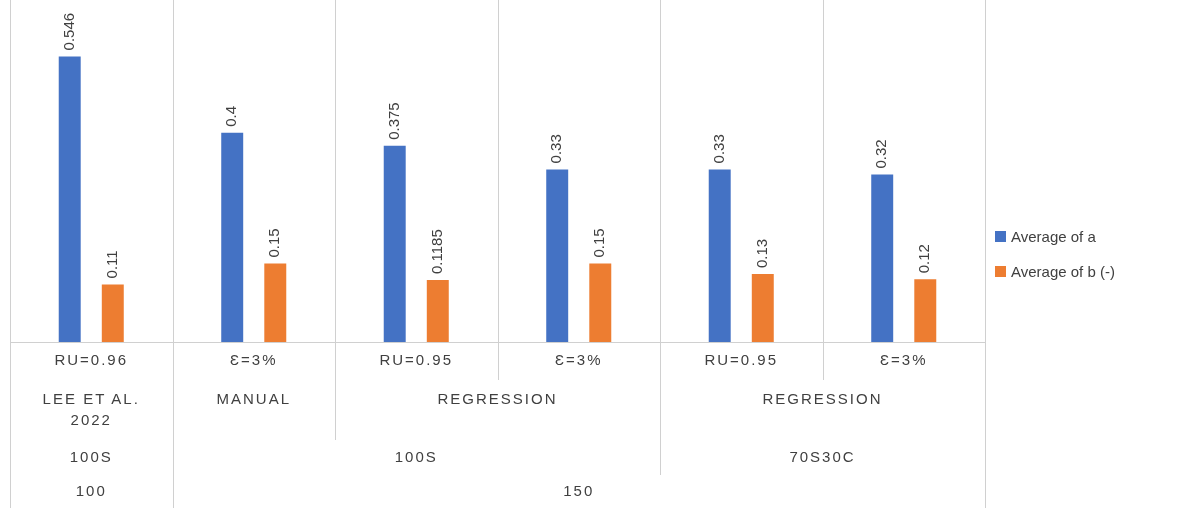  What do you see at coordinates (761, 253) in the screenshot?
I see `data-label: 0.13` at bounding box center [761, 253].